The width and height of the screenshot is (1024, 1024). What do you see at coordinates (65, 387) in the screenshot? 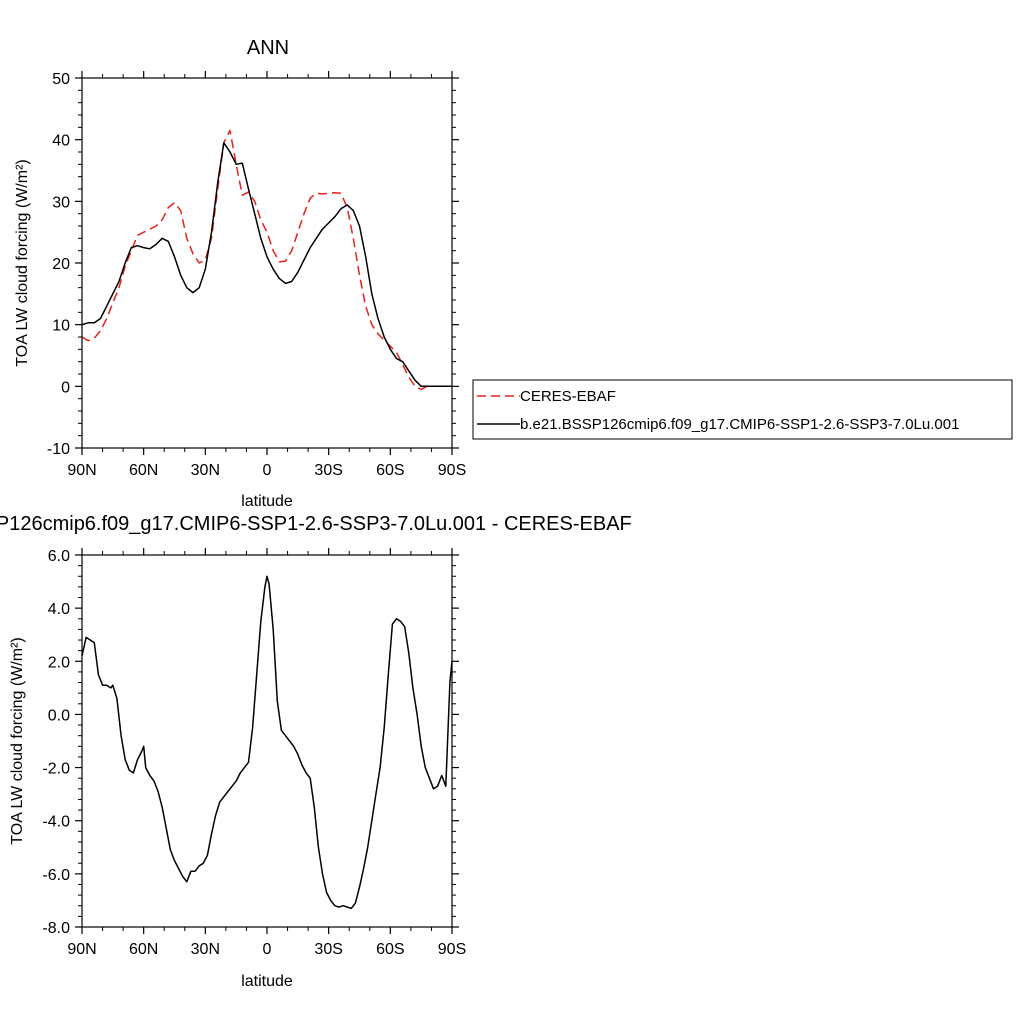
I see `y-tick-label: 0` at bounding box center [65, 387].